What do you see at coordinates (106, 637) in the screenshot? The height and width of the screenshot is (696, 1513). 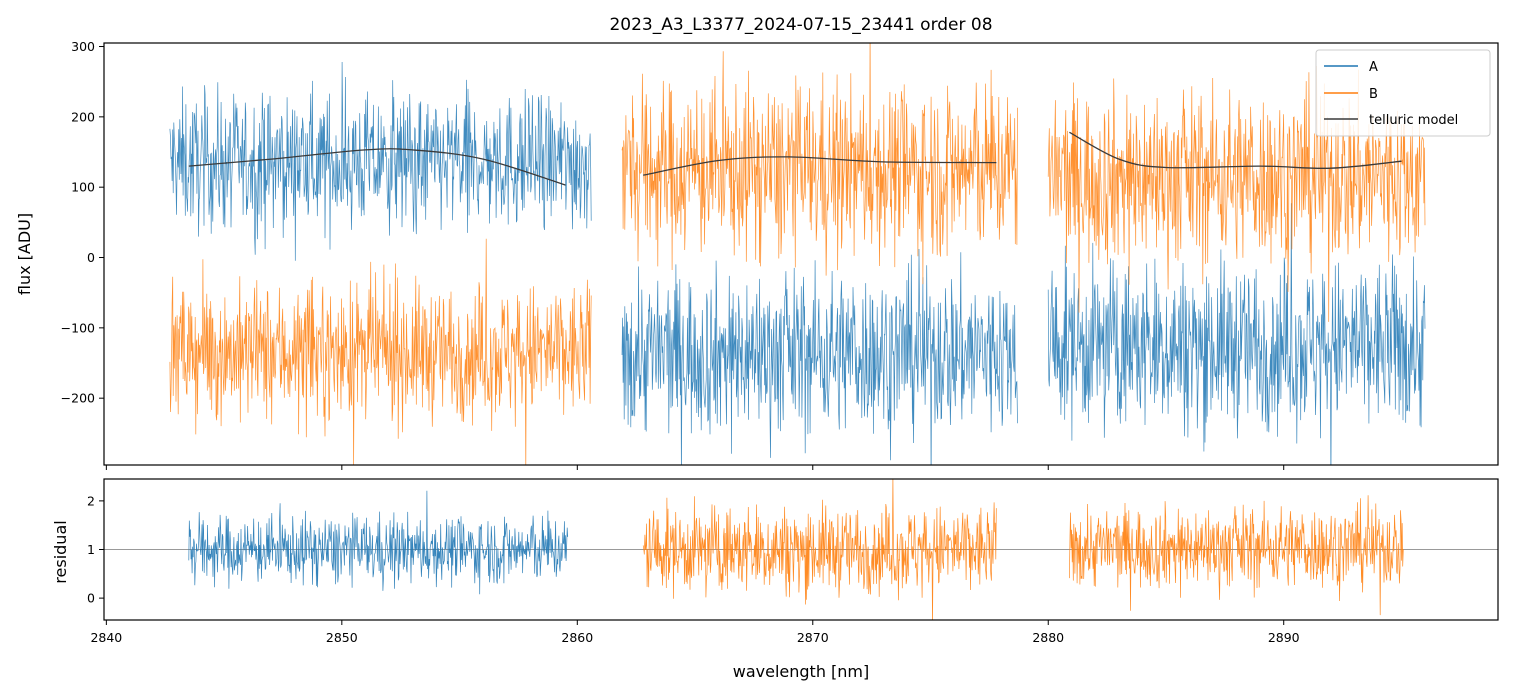 I see `residual-xtick-label: 2840` at bounding box center [106, 637].